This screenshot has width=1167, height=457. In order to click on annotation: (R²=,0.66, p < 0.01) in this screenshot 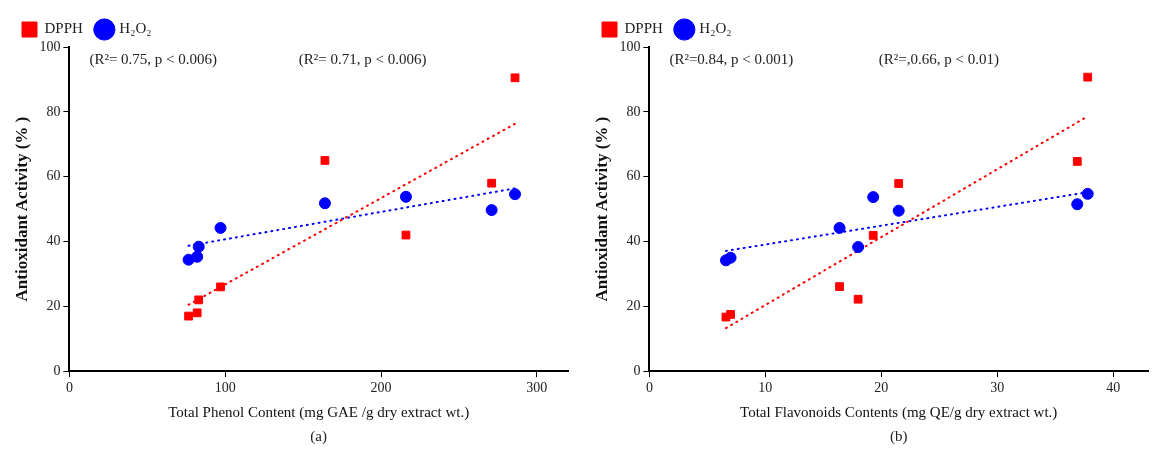, I will do `click(938, 60)`.